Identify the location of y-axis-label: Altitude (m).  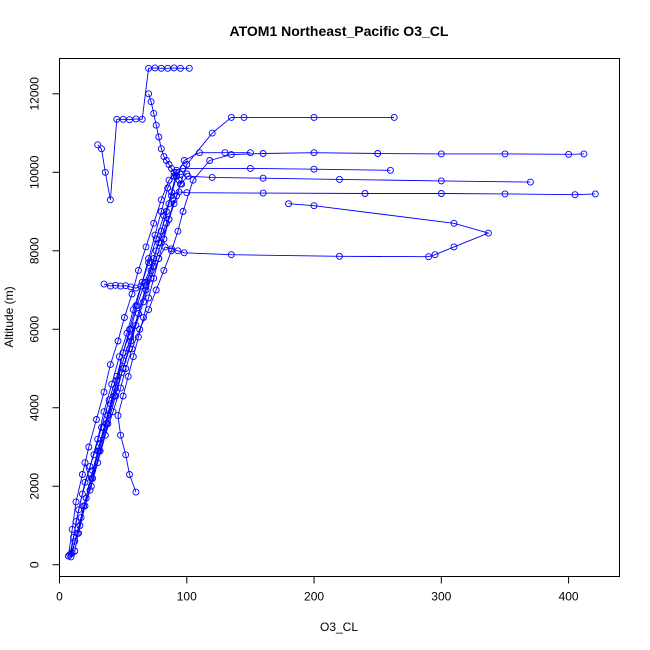
(9, 316).